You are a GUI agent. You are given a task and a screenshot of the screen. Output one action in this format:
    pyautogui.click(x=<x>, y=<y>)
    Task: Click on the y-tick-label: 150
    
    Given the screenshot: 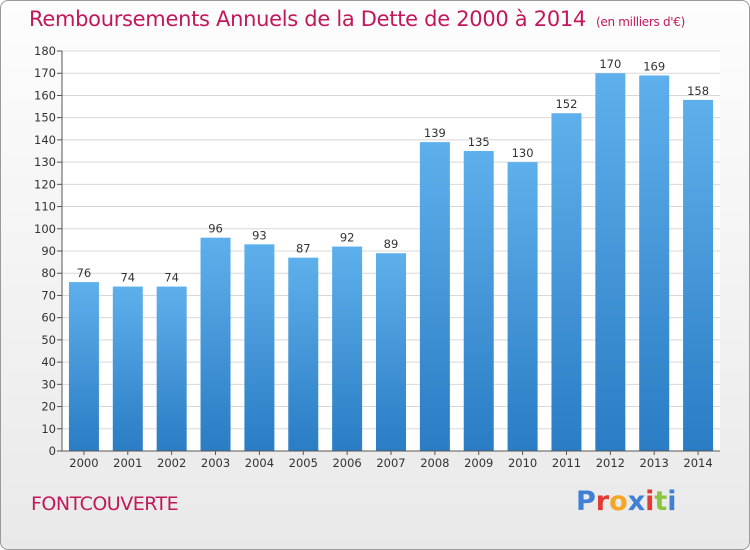 What is the action you would take?
    pyautogui.click(x=45, y=118)
    